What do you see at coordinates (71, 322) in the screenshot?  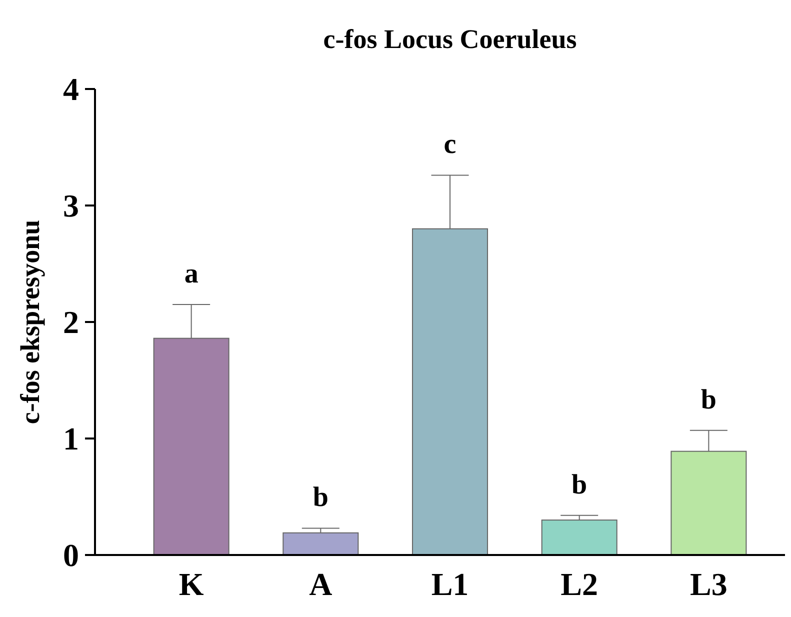 I see `y-tick-label: 2` at bounding box center [71, 322].